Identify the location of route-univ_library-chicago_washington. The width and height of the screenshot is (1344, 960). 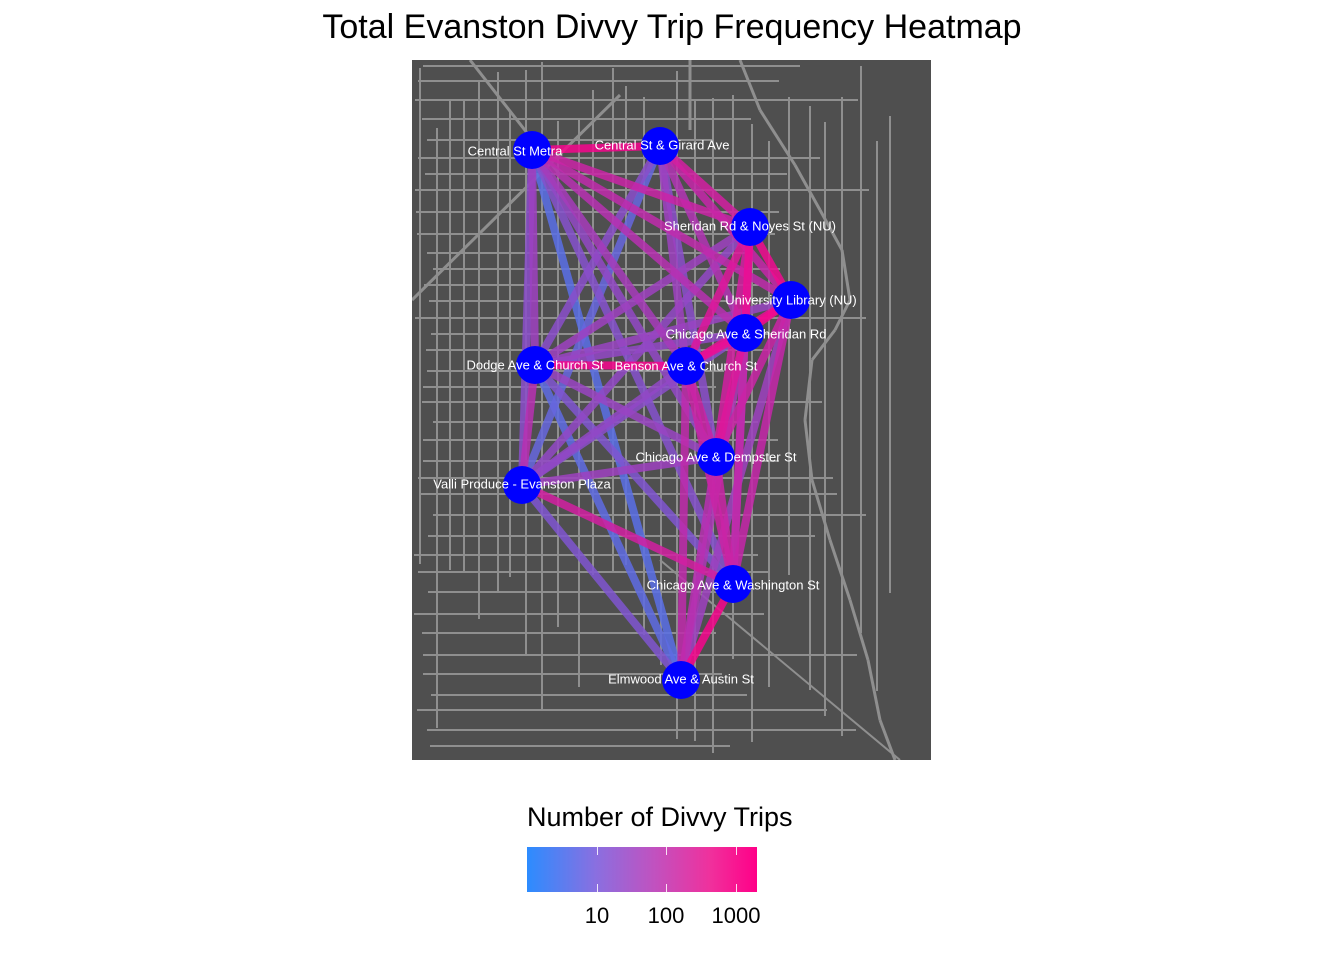
(762, 442).